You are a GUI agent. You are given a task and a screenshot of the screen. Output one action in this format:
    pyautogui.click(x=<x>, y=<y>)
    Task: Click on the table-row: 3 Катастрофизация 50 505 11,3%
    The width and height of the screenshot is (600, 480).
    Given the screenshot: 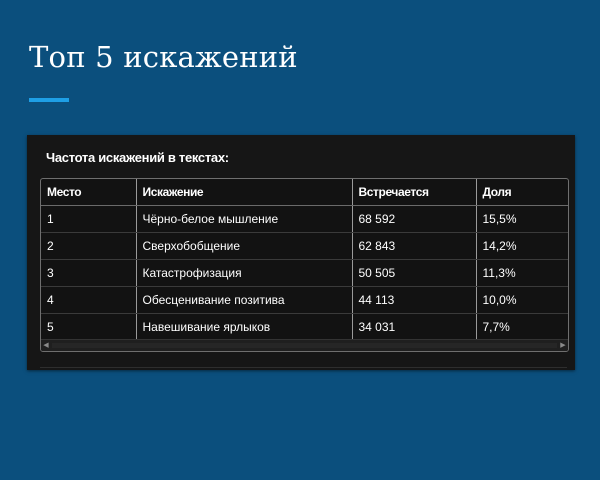 What is the action you would take?
    pyautogui.click(x=304, y=273)
    